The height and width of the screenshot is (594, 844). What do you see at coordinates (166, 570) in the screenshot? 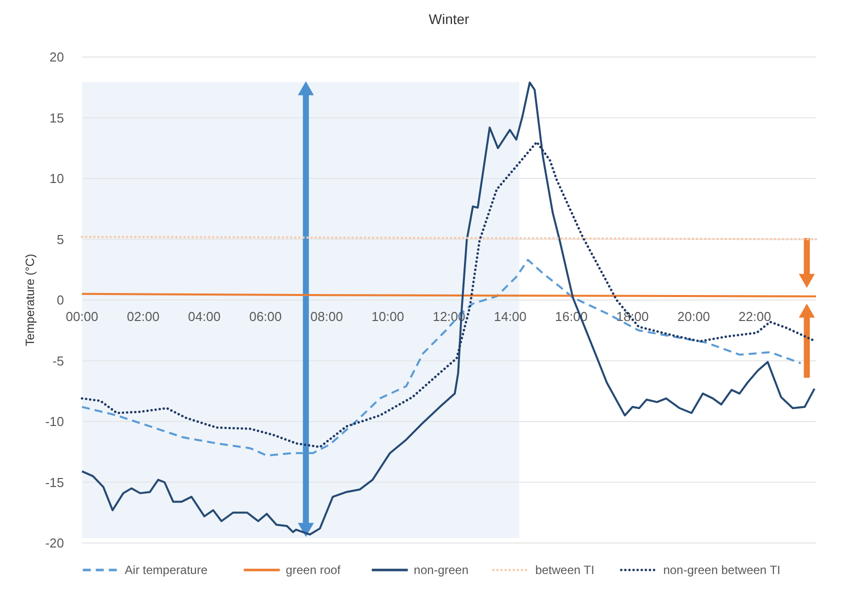
I see `legend-label: Air temperature` at bounding box center [166, 570].